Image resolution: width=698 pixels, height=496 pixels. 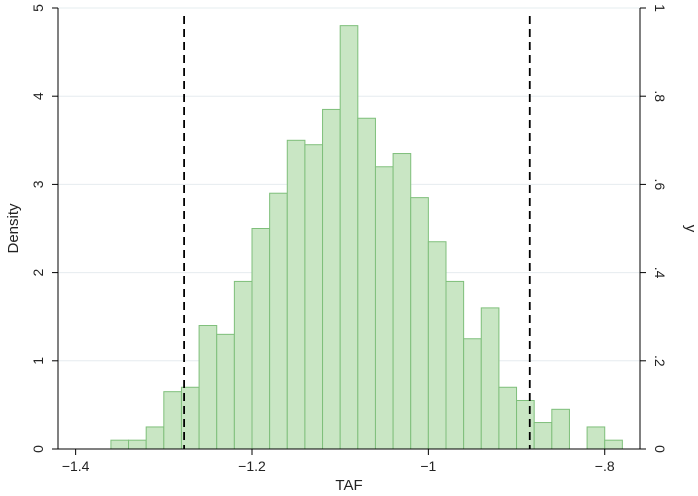 I want to click on y2-tick-label: .4, so click(x=660, y=273).